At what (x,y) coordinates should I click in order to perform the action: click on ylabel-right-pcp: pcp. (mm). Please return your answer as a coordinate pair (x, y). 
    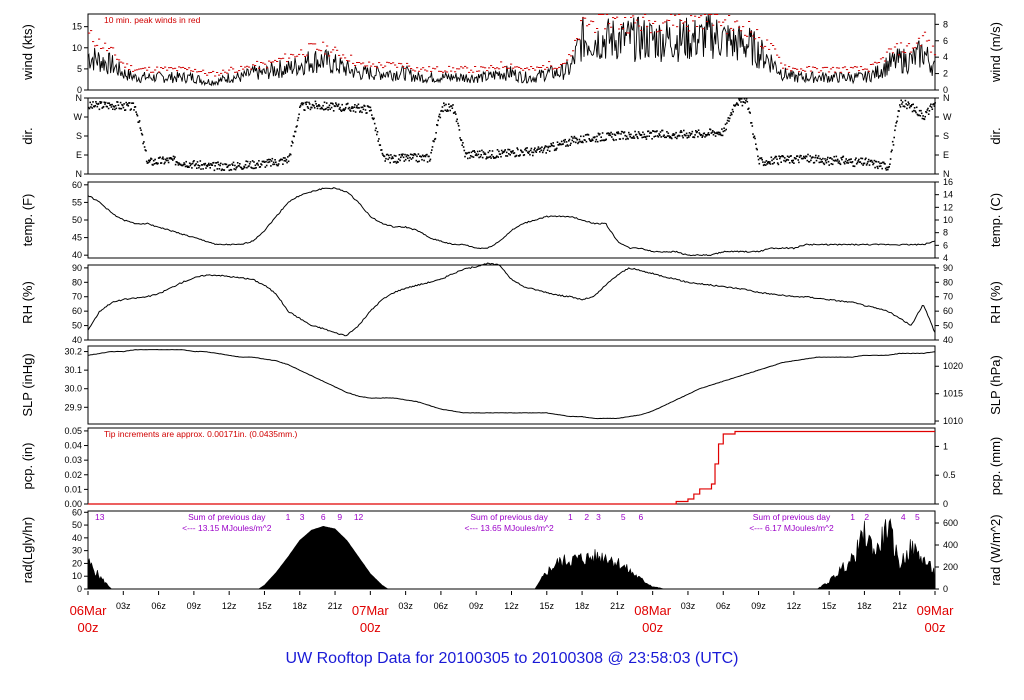
    Looking at the image, I should click on (995, 466).